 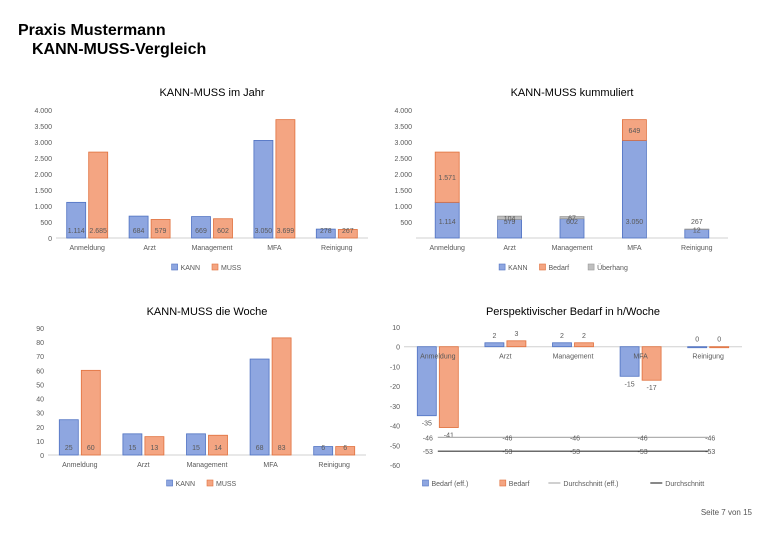 I want to click on legend-label-bedarf-eff: Bedarf (eff.), so click(x=450, y=484).